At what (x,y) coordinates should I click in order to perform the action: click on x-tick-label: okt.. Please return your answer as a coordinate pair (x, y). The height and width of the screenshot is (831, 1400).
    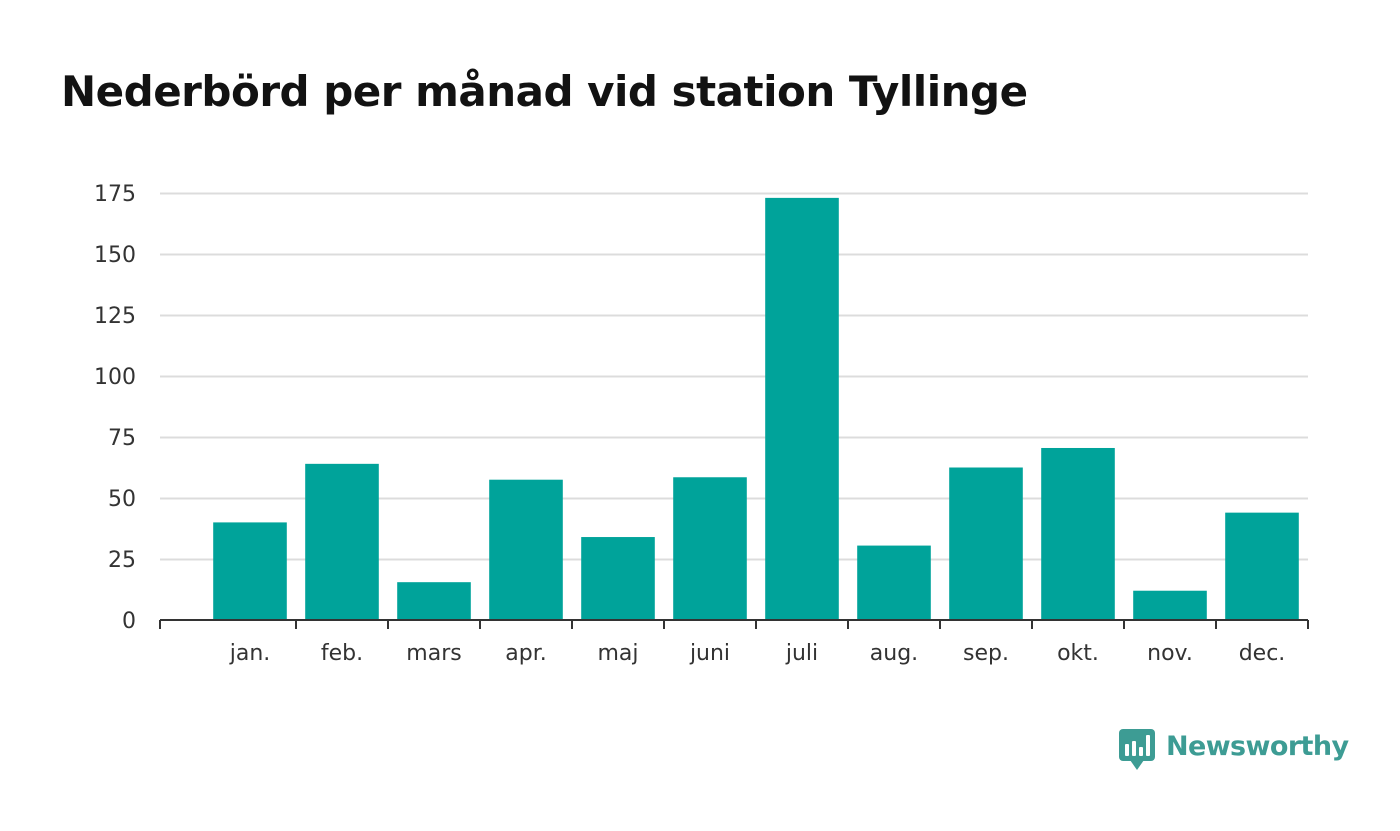
    Looking at the image, I should click on (1078, 653).